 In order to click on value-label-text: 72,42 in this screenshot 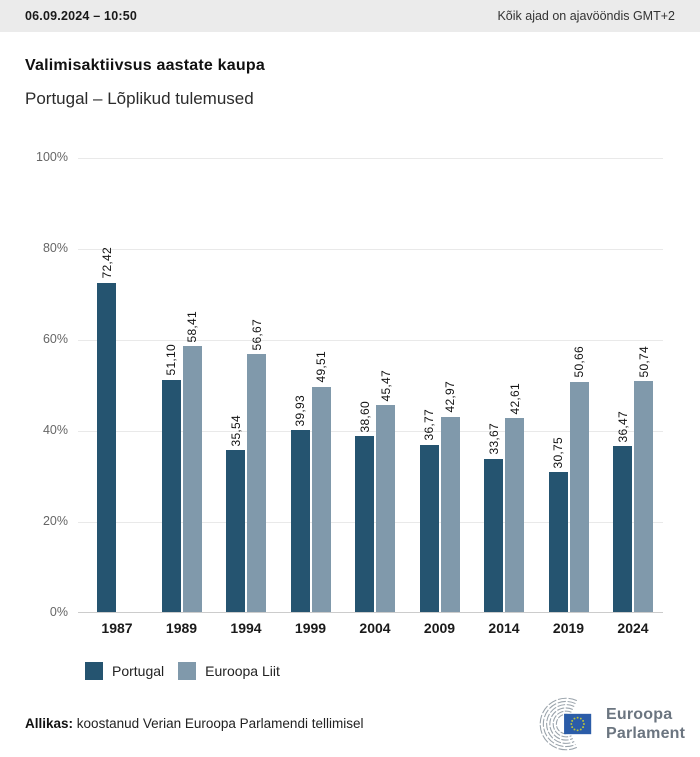, I will do `click(106, 262)`.